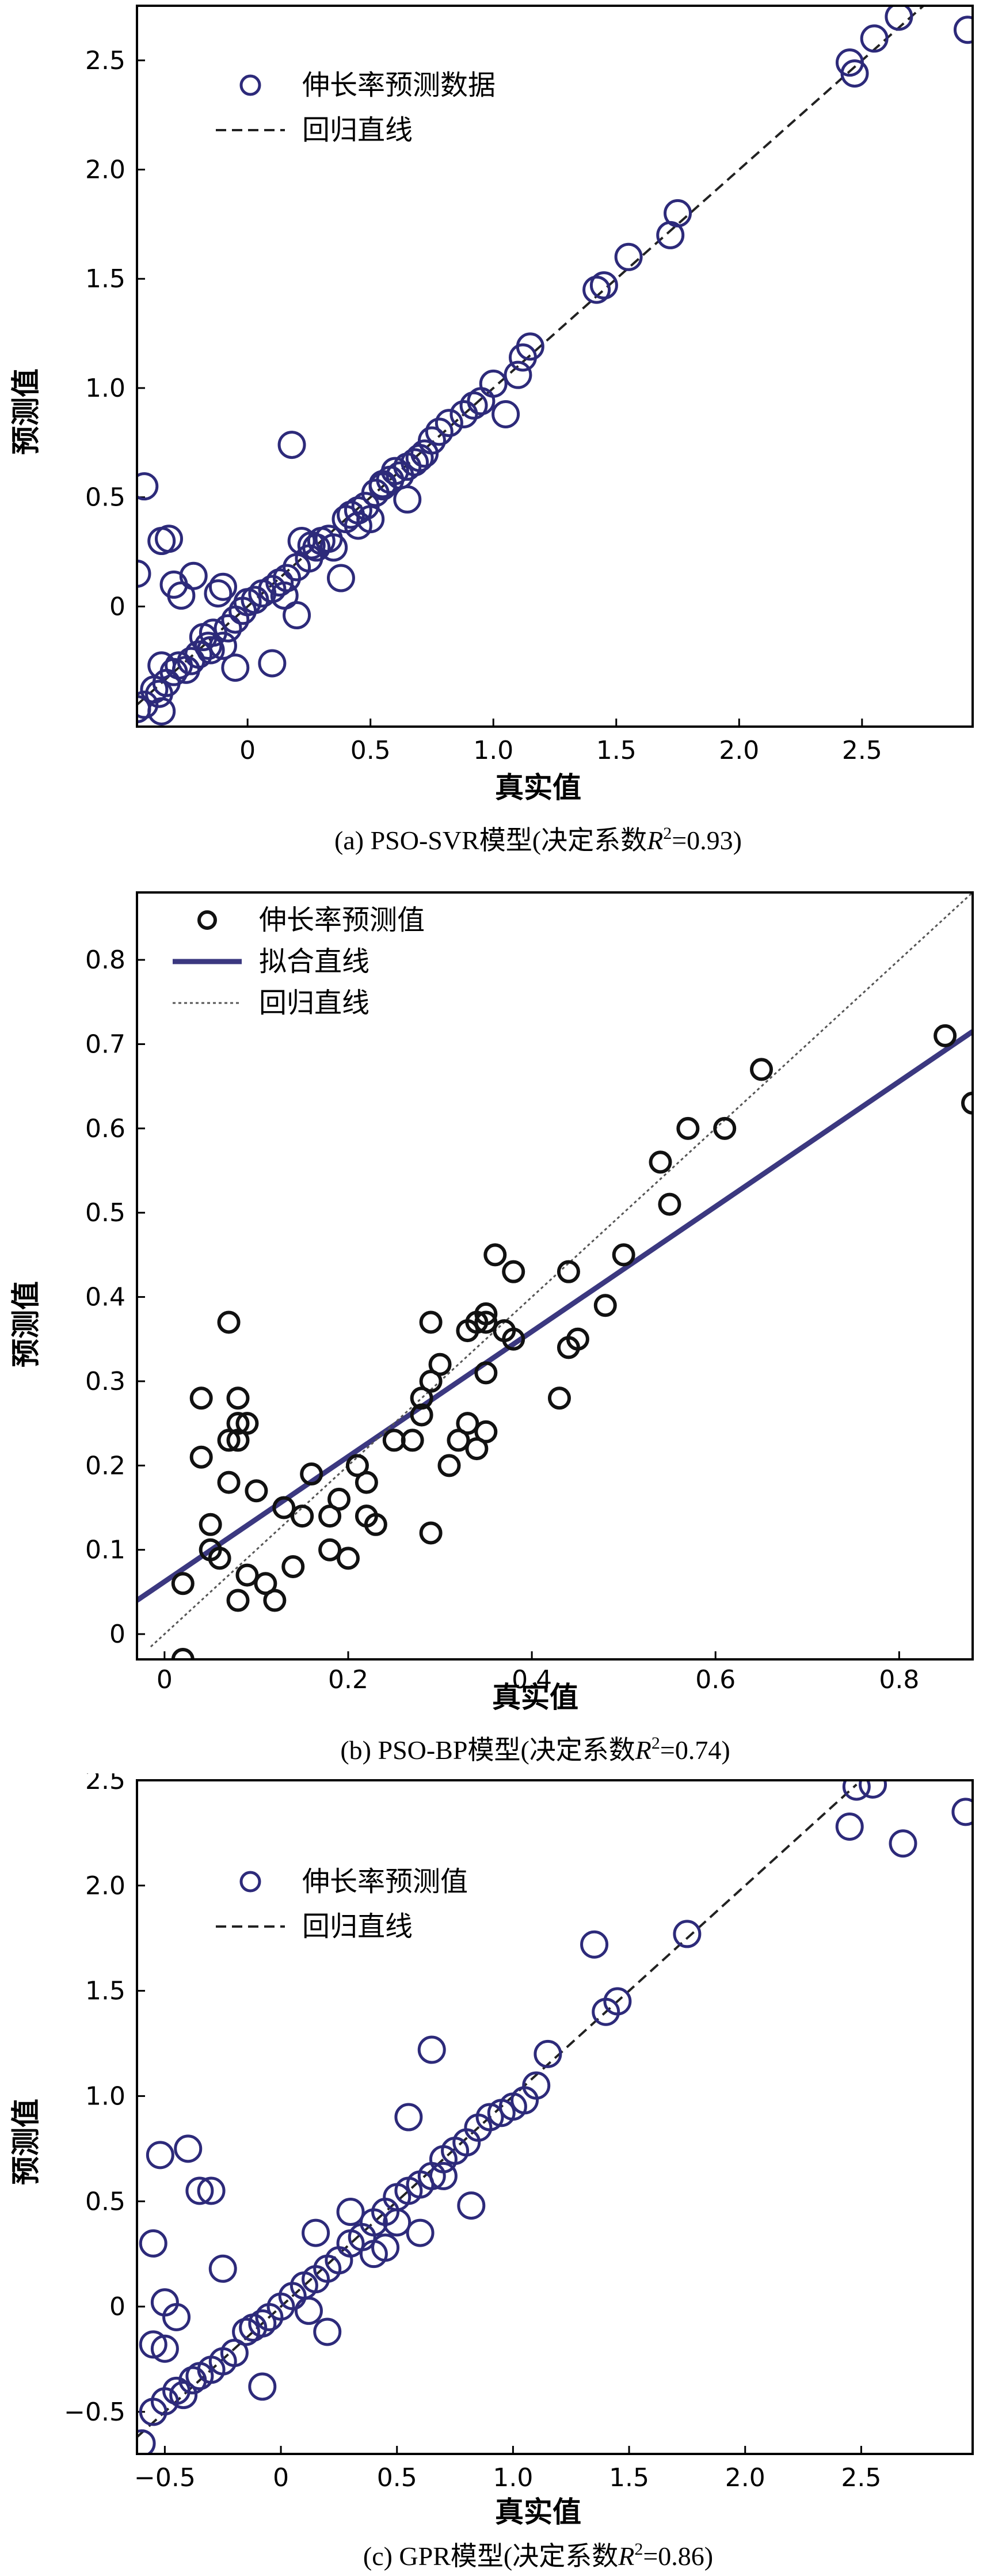 The image size is (983, 2576). What do you see at coordinates (861, 2478) in the screenshot?
I see `x-tick-label: 2.5` at bounding box center [861, 2478].